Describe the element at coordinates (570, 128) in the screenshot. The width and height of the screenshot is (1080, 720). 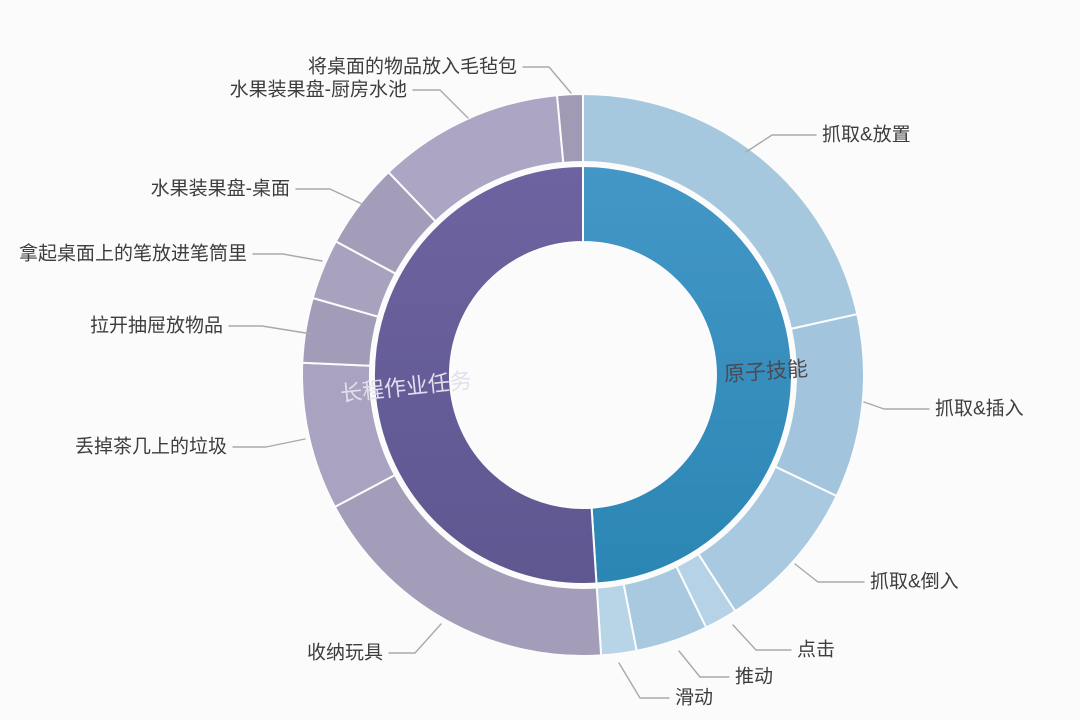
I see `segment-felt-bag` at that location.